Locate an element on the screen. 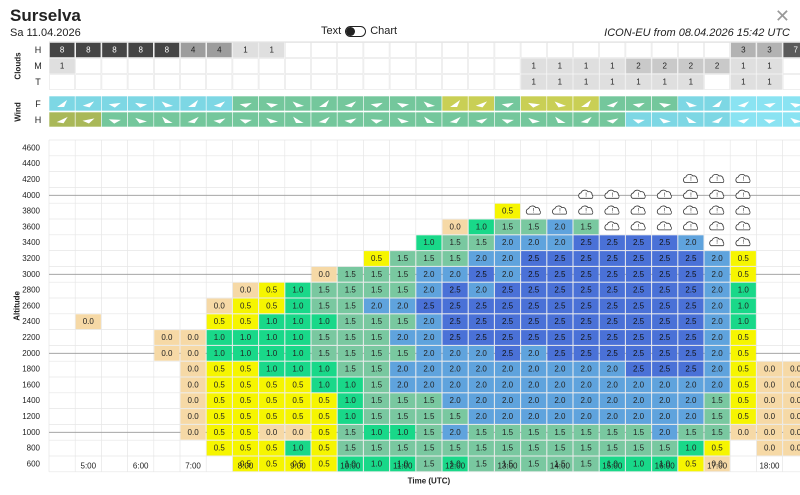  close-icon: ✕ is located at coordinates (782, 16).